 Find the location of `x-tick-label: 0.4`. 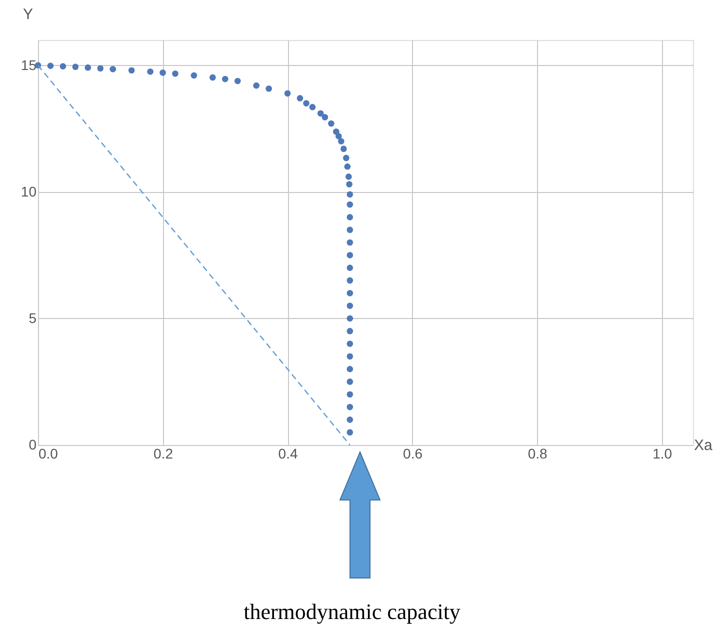

x-tick-label: 0.4 is located at coordinates (288, 454).